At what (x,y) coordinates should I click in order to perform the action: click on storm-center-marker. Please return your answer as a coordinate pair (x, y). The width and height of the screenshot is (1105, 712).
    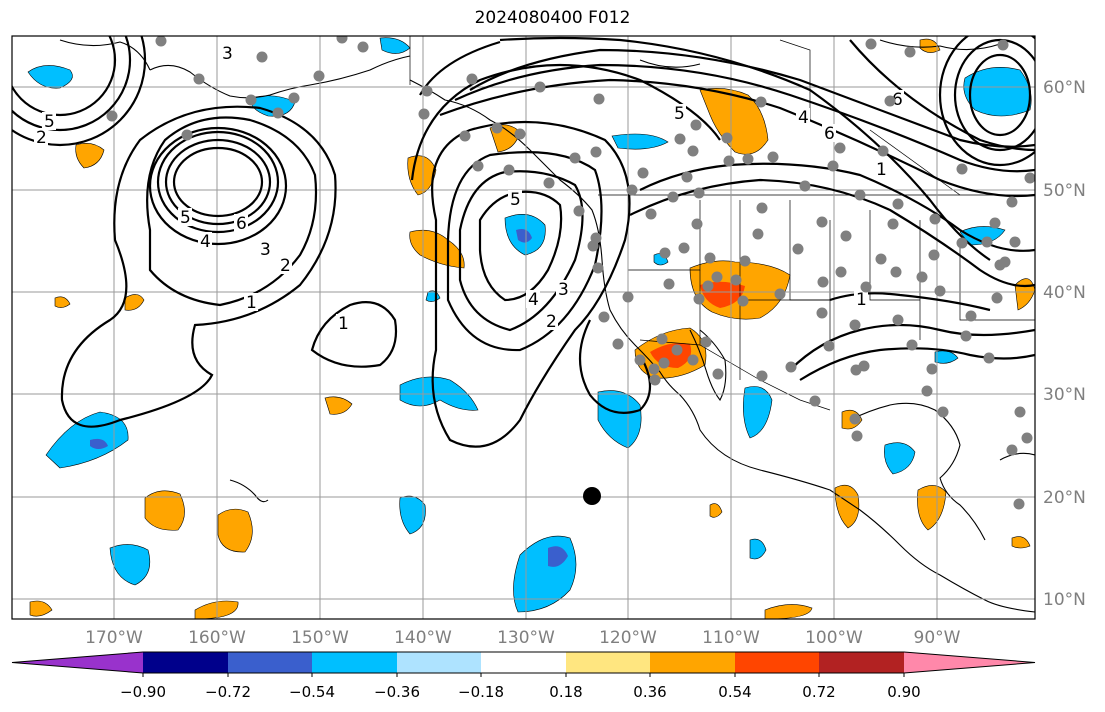
    Looking at the image, I should click on (592, 496).